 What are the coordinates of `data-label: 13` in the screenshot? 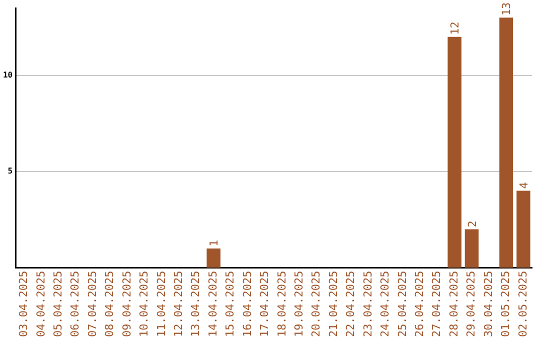 It's located at (507, 9).